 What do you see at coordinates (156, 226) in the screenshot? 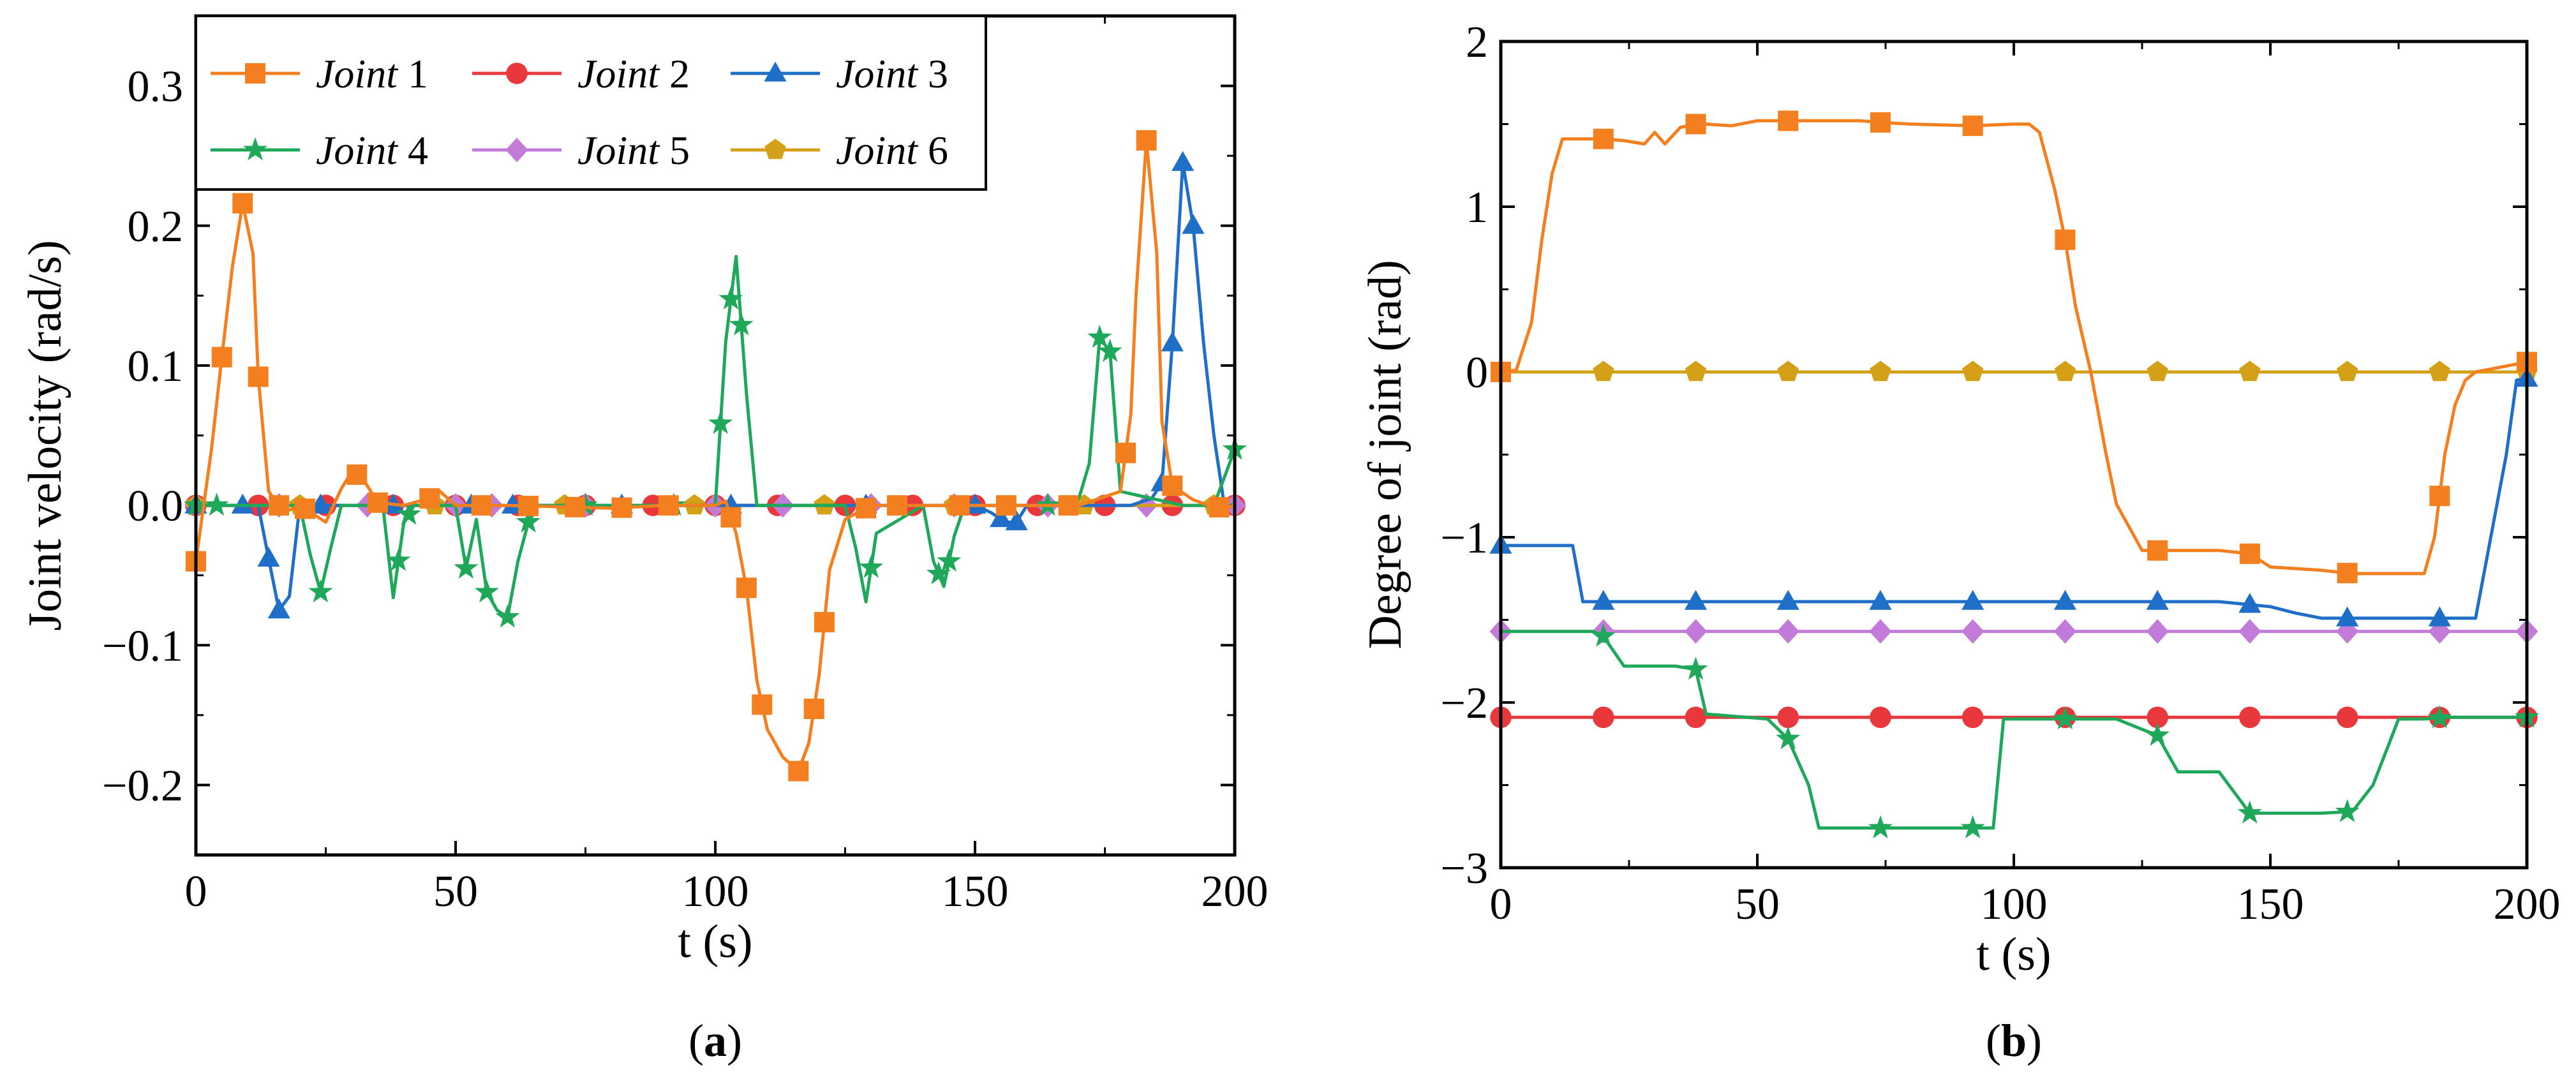
I see `y-tick-label: 0.2` at bounding box center [156, 226].